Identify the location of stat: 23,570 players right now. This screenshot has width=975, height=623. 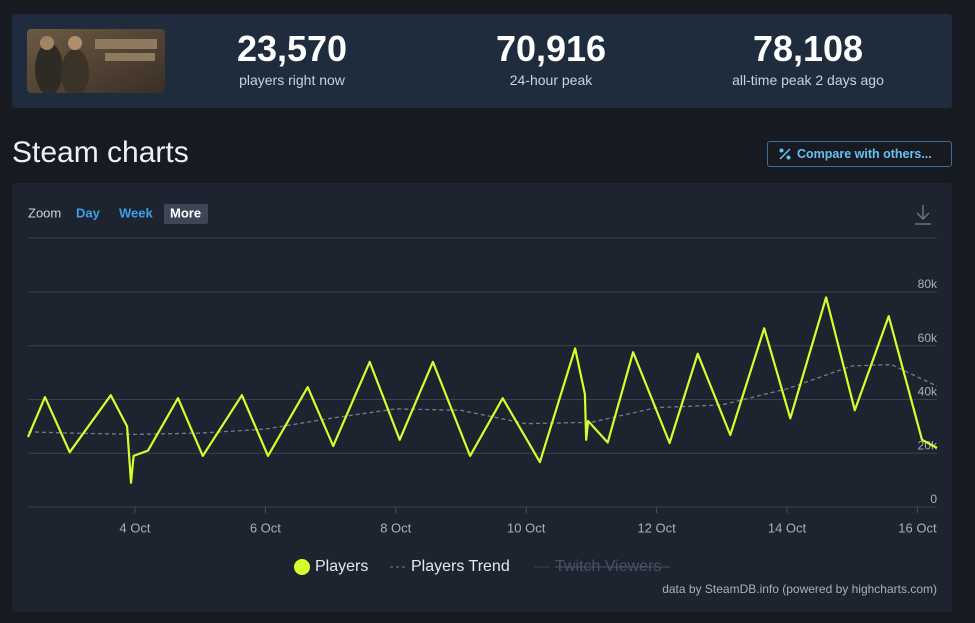
(292, 58).